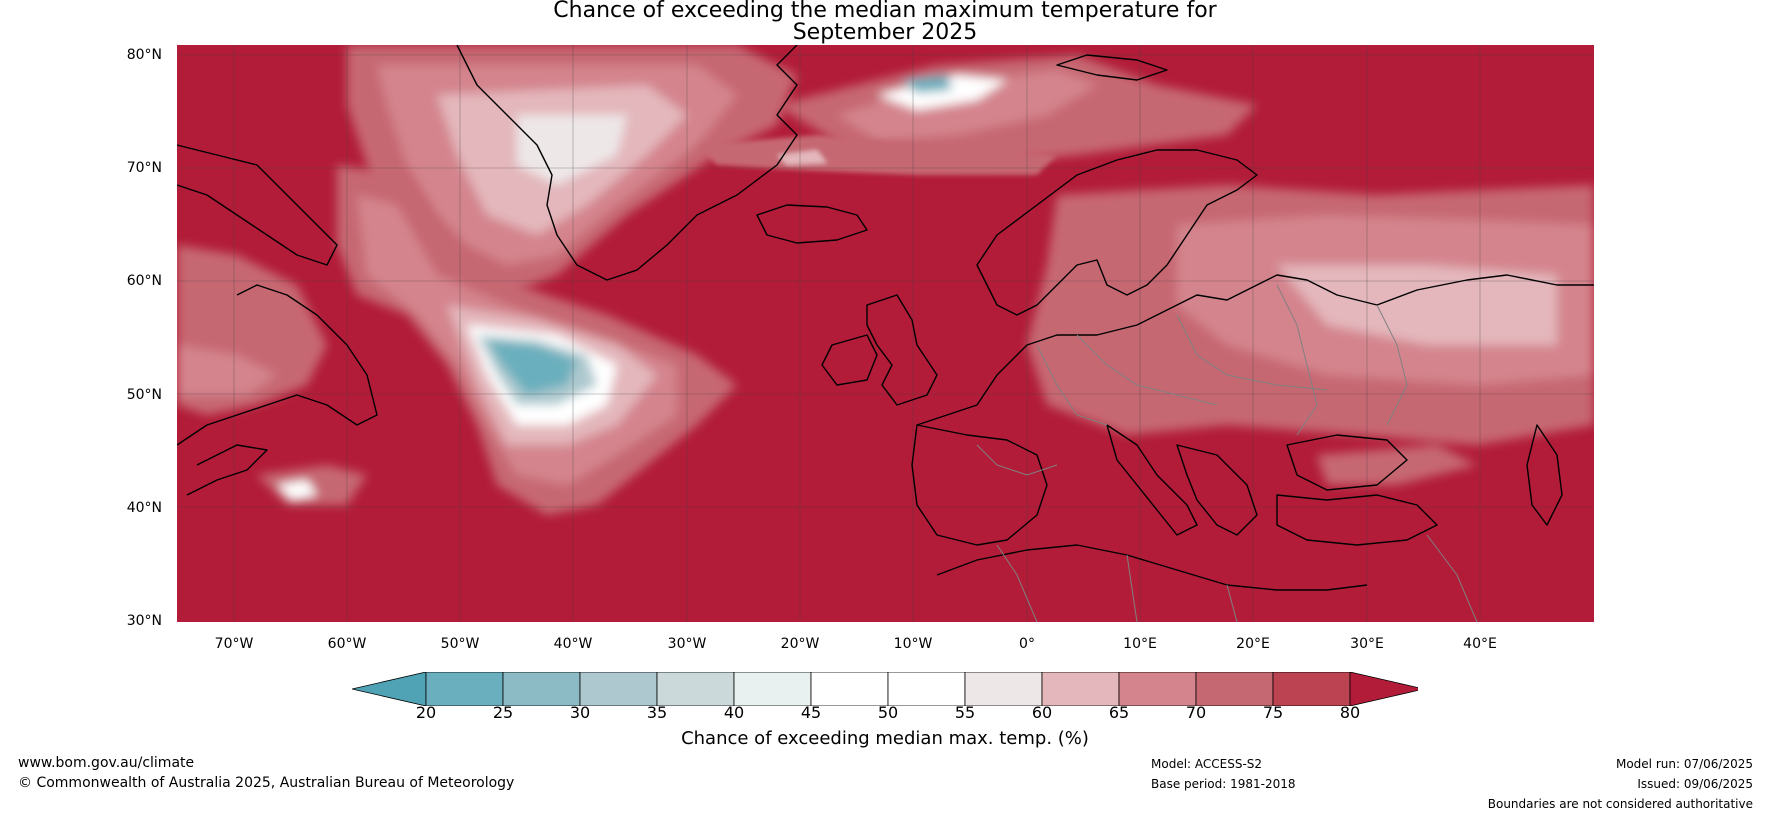  I want to click on colorbar-tick-label: 30, so click(580, 712).